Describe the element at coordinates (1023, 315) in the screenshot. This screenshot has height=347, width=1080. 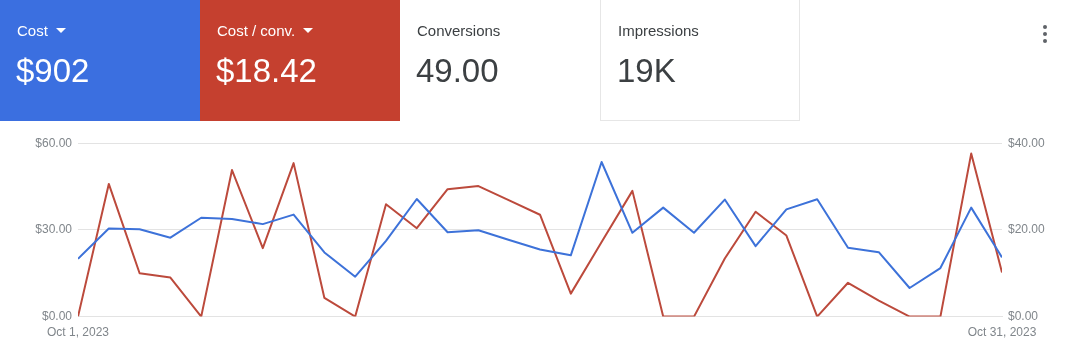
I see `y2-tick-label: $0.00` at that location.